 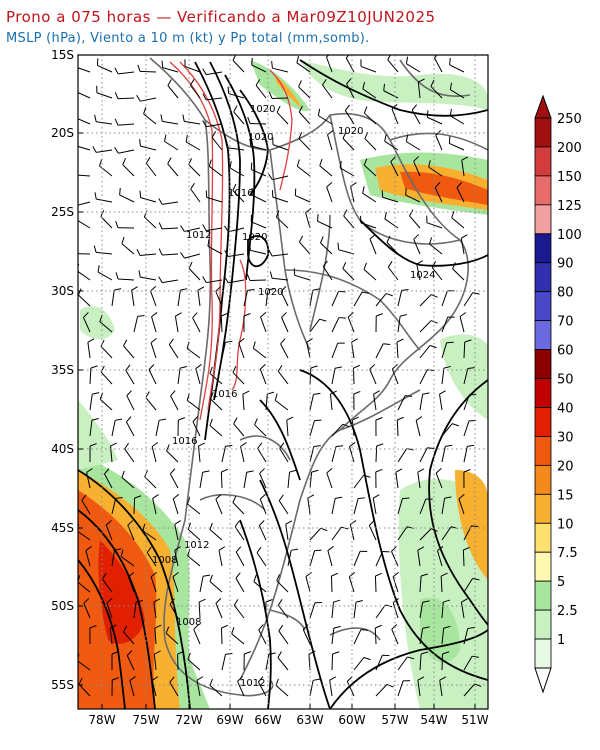 What do you see at coordinates (565, 524) in the screenshot?
I see `legend-label: 10` at bounding box center [565, 524].